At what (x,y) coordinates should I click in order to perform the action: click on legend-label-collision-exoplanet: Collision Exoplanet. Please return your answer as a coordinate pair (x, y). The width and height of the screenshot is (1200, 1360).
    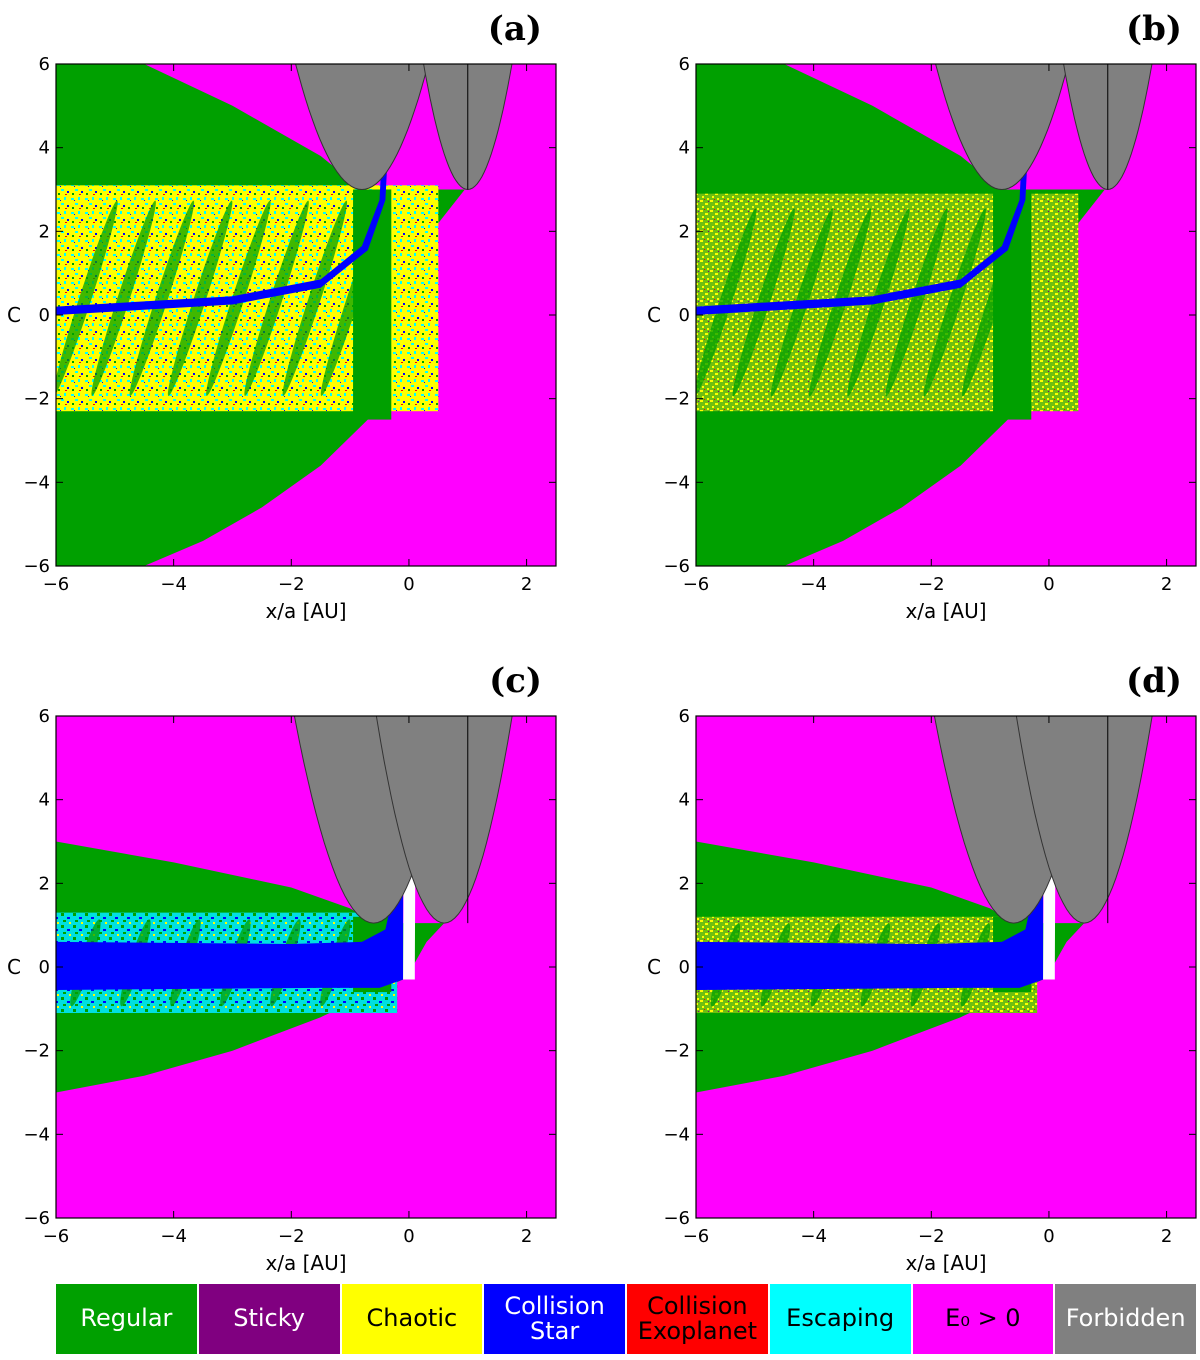
    Looking at the image, I should click on (697, 1318).